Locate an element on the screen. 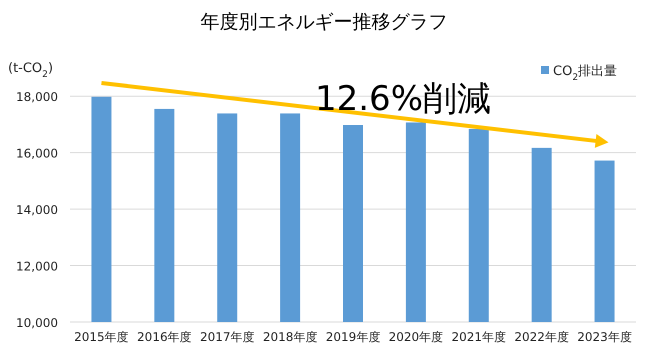 This screenshot has width=648, height=350. y-tick-label: 10,000 is located at coordinates (37, 323).